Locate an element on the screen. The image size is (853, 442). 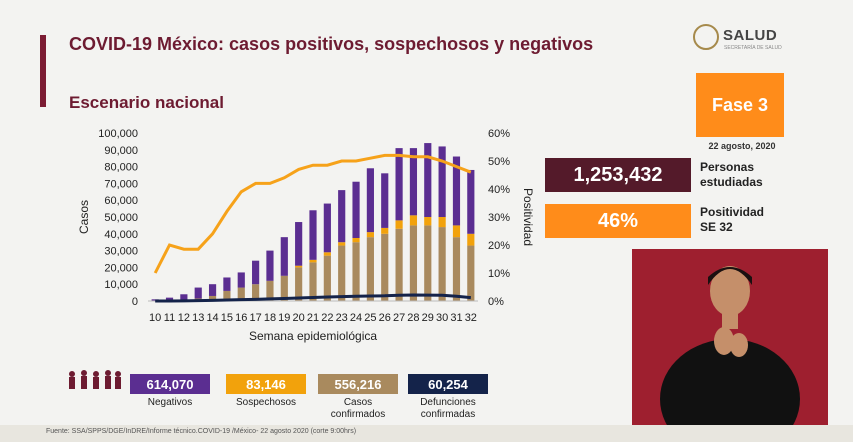
accent-bar is located at coordinates (43, 71).